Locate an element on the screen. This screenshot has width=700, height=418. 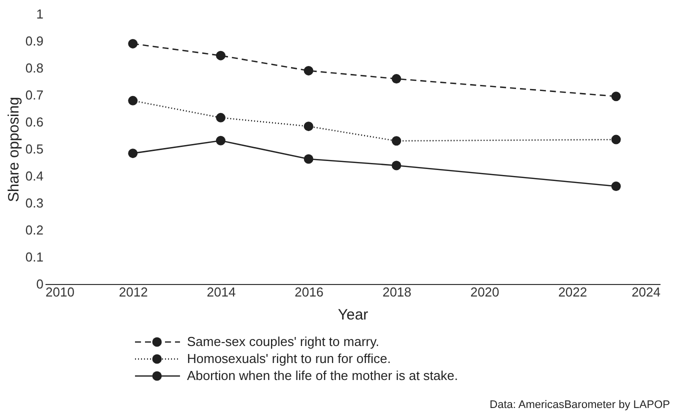
x-tick-label: 2012 is located at coordinates (133, 292).